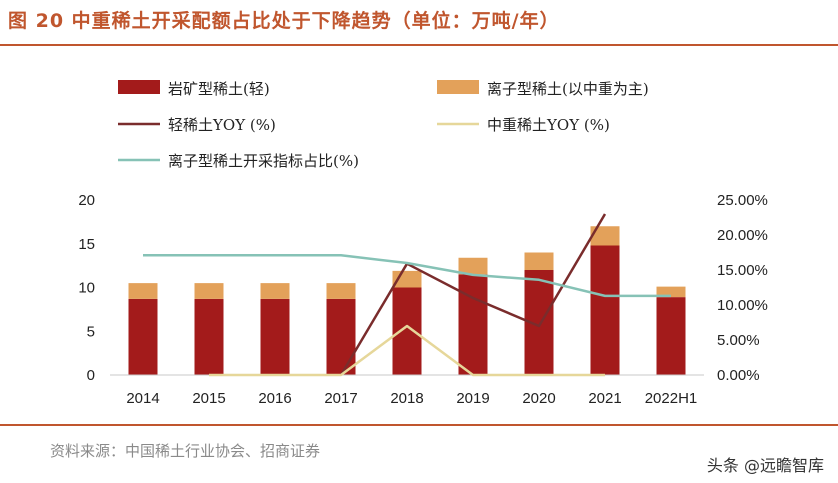 The height and width of the screenshot is (483, 838). What do you see at coordinates (604, 398) in the screenshot?
I see `x-tick-label: 2021` at bounding box center [604, 398].